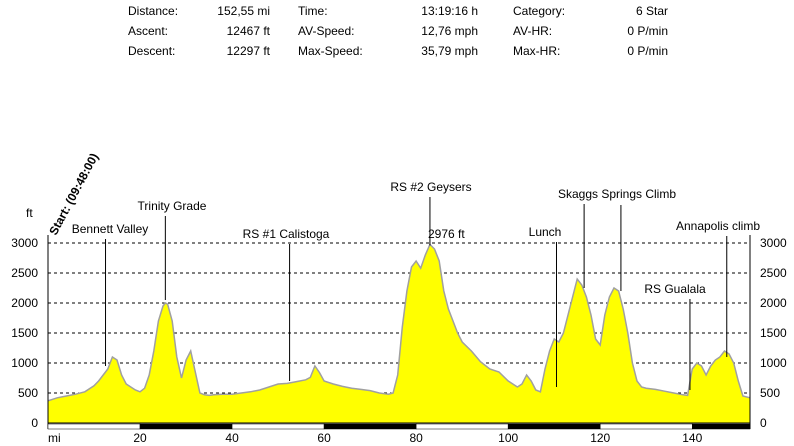 The width and height of the screenshot is (794, 446). I want to click on y-tick-label-right: 2000, so click(773, 303).